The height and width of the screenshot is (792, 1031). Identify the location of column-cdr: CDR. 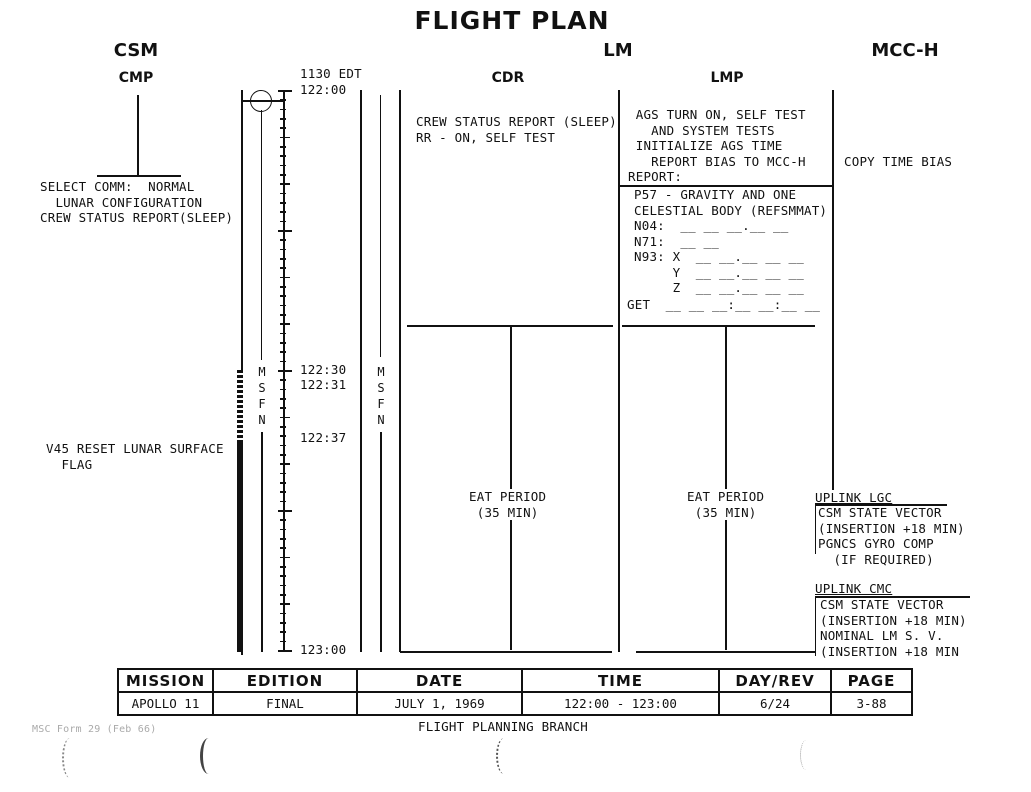
(508, 78).